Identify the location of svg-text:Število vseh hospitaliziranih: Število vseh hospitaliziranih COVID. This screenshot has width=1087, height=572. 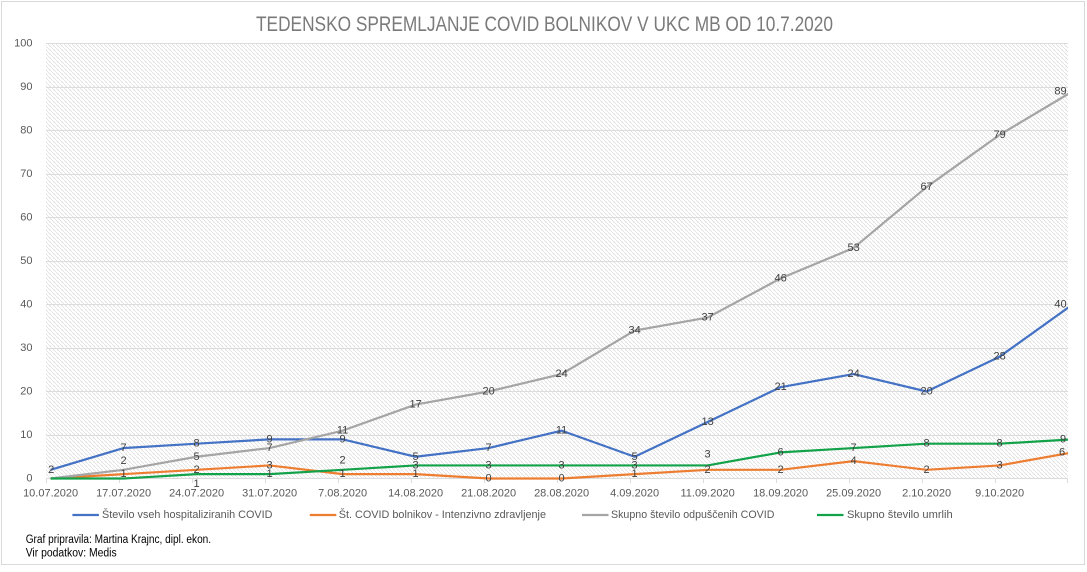
(187, 514).